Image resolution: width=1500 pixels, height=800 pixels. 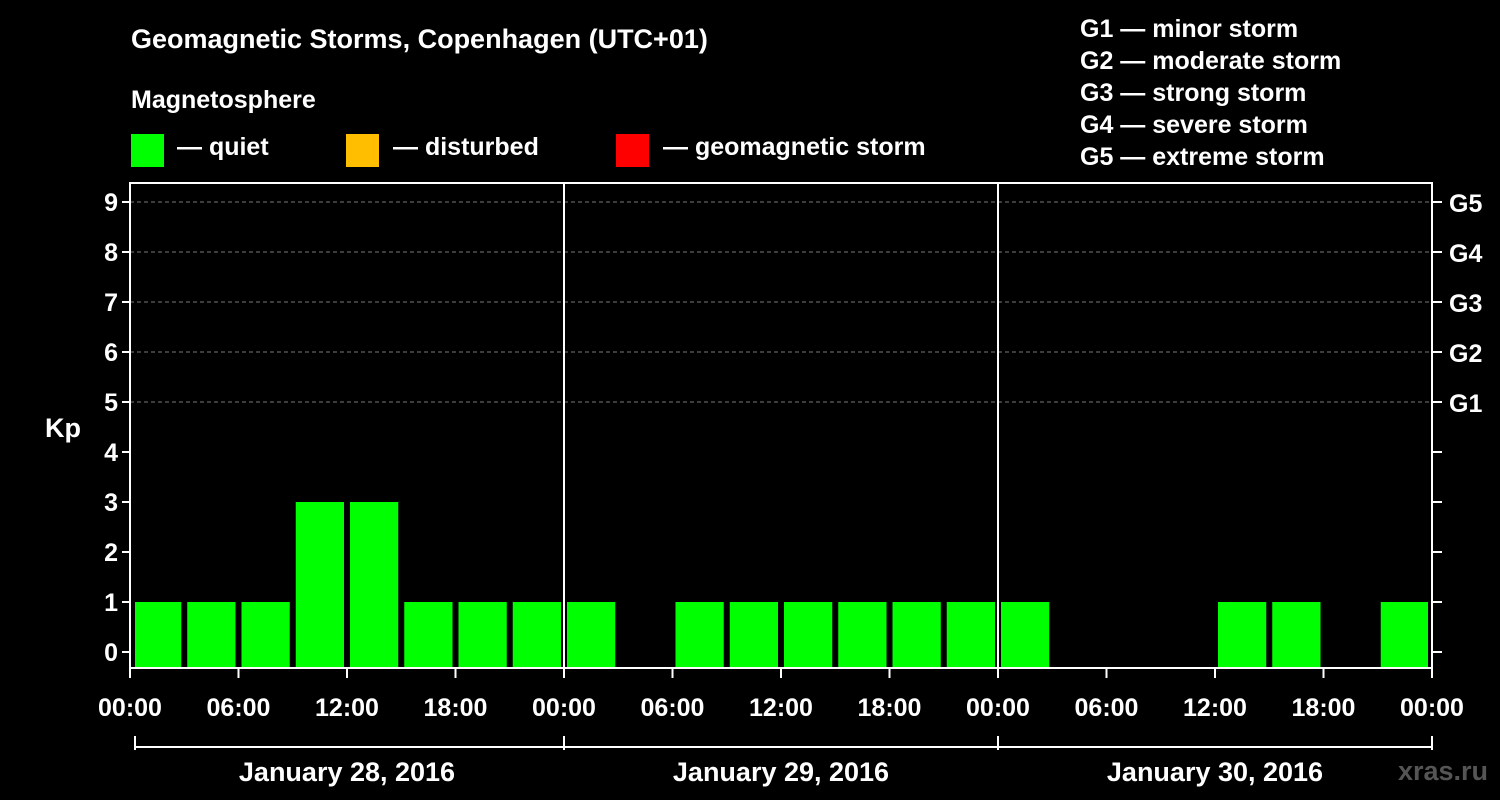 I want to click on legend-label-disturbed: — disturbed, so click(x=466, y=147).